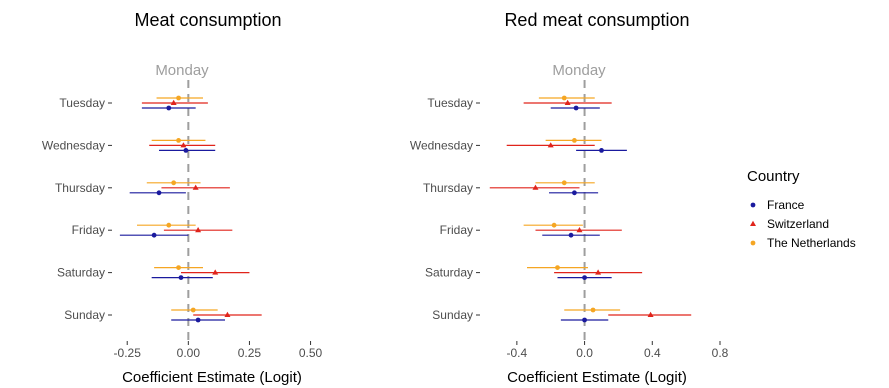  What do you see at coordinates (753, 223) in the screenshot?
I see `legend-marker-triangle` at bounding box center [753, 223].